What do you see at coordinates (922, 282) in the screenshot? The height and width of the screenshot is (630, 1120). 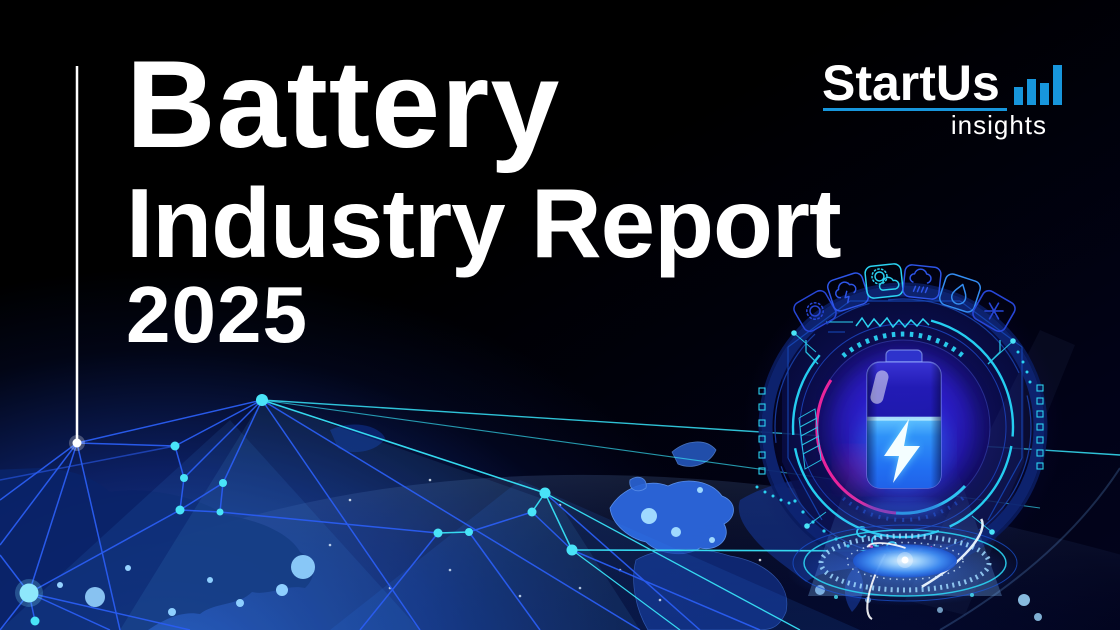 I see `rain-icon` at bounding box center [922, 282].